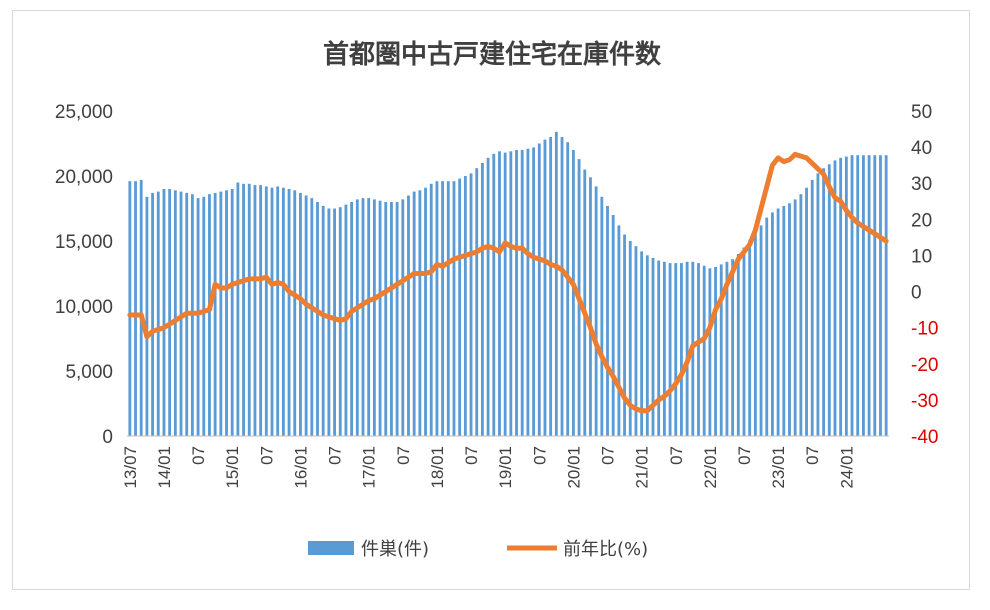  I want to click on legend: 件巣(件) 前年比(%), so click(478, 549).